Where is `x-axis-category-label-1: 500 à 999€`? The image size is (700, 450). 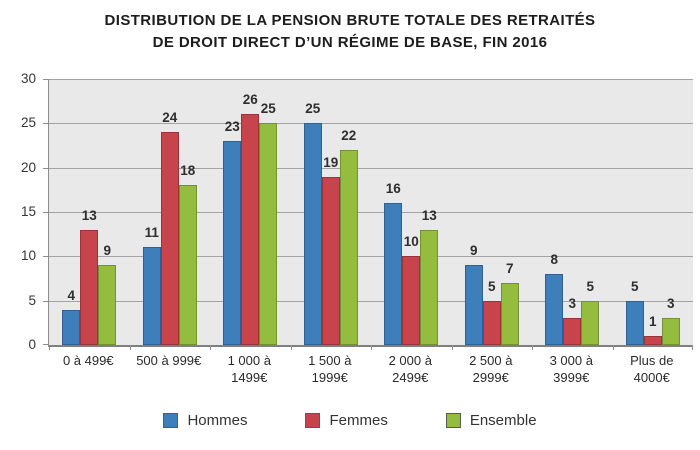
x-axis-category-label-1: 500 à 999€ is located at coordinates (169, 360).